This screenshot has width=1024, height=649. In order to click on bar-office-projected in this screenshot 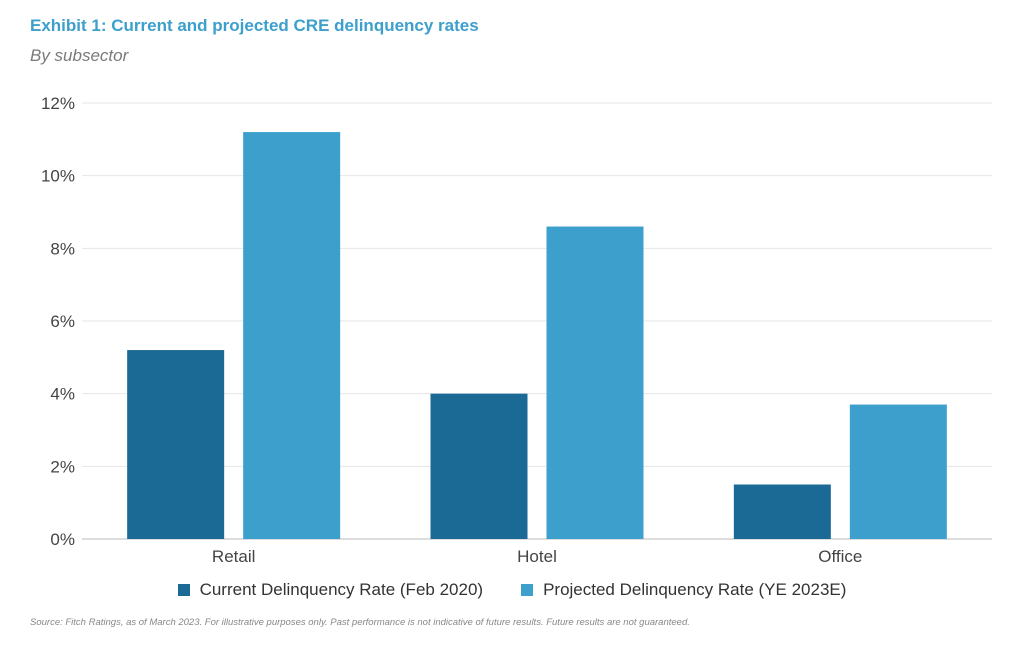, I will do `click(898, 471)`.